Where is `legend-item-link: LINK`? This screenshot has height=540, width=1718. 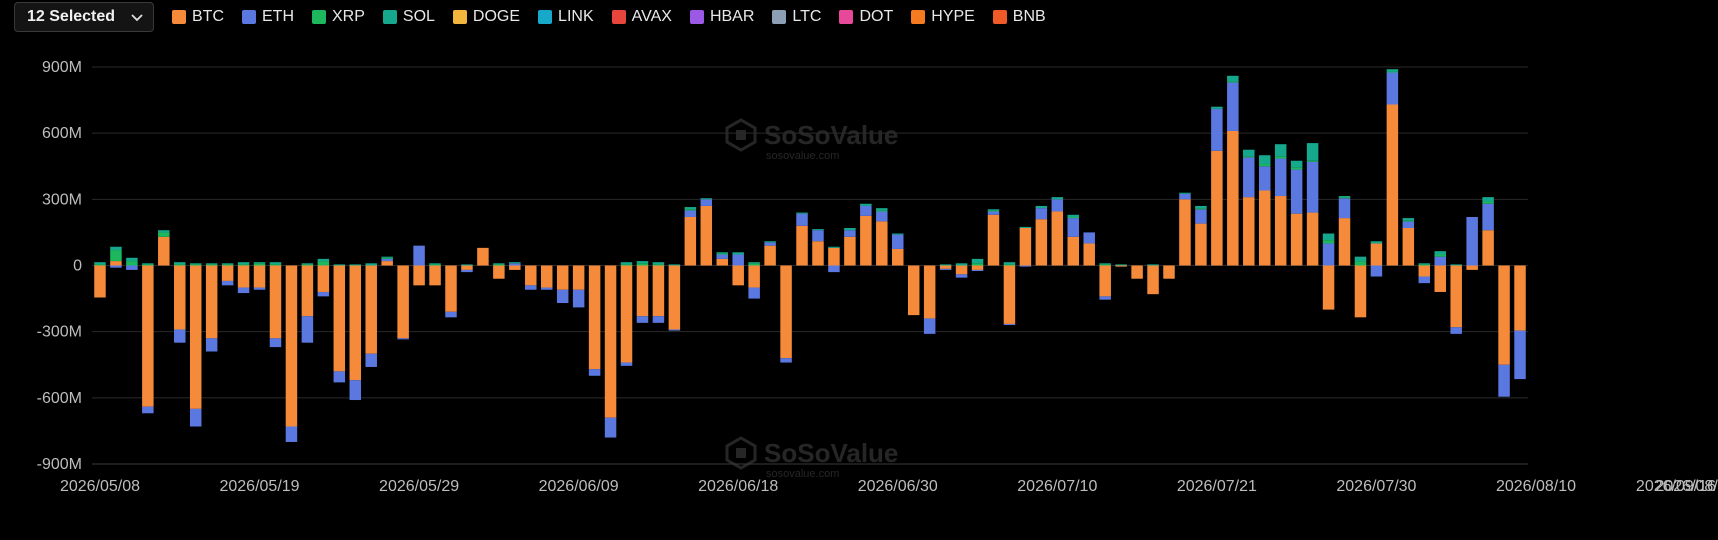
legend-item-link: LINK is located at coordinates (566, 17).